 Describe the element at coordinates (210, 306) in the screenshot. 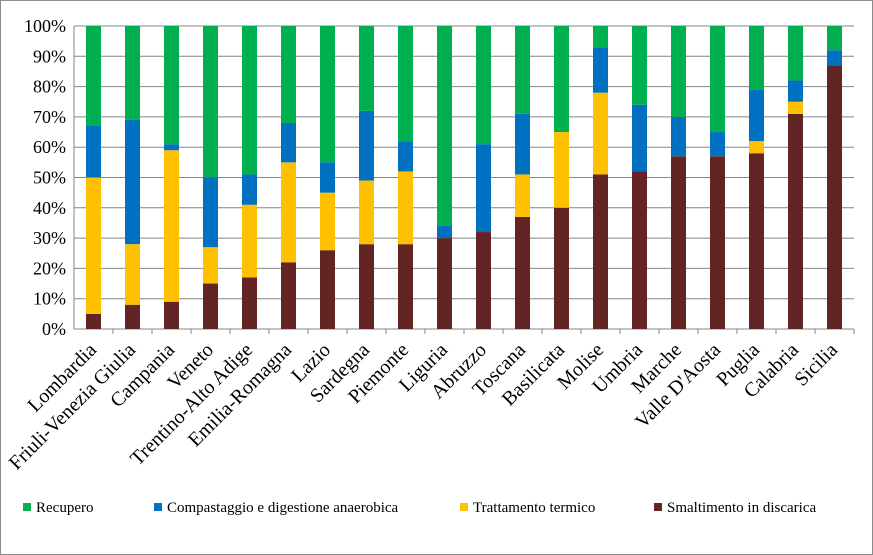

I see `bar-veneto-smaltimento-in-discarica` at that location.